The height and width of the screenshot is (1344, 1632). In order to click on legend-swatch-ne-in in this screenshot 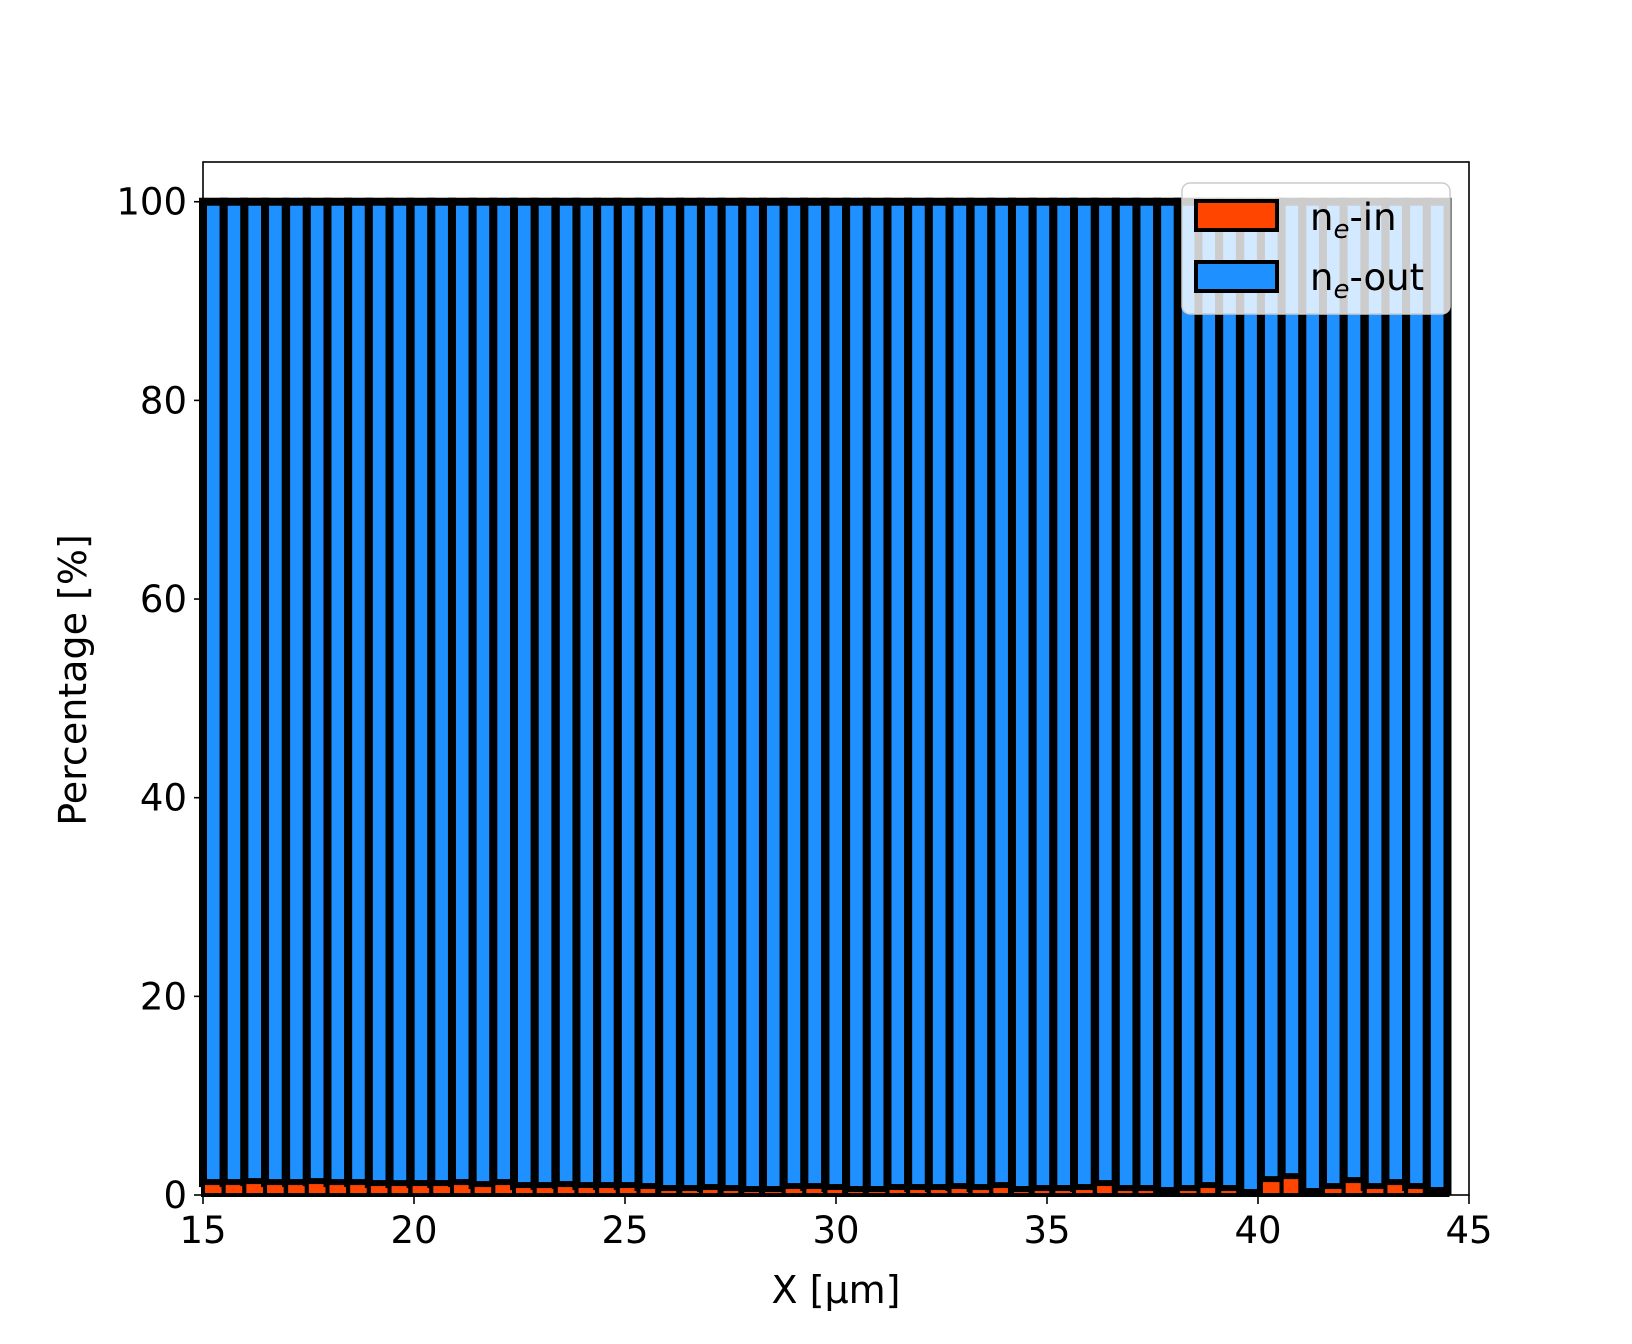, I will do `click(1236, 215)`.